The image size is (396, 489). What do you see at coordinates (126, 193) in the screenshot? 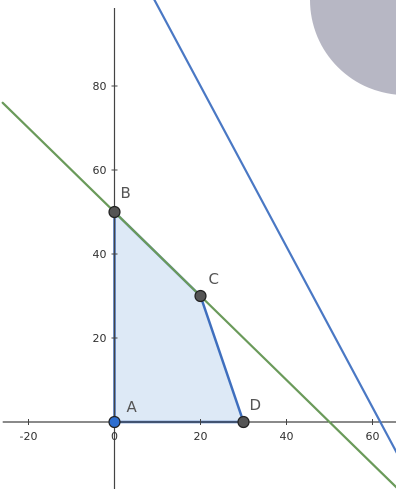
I see `vertex-label-b: B` at bounding box center [126, 193].